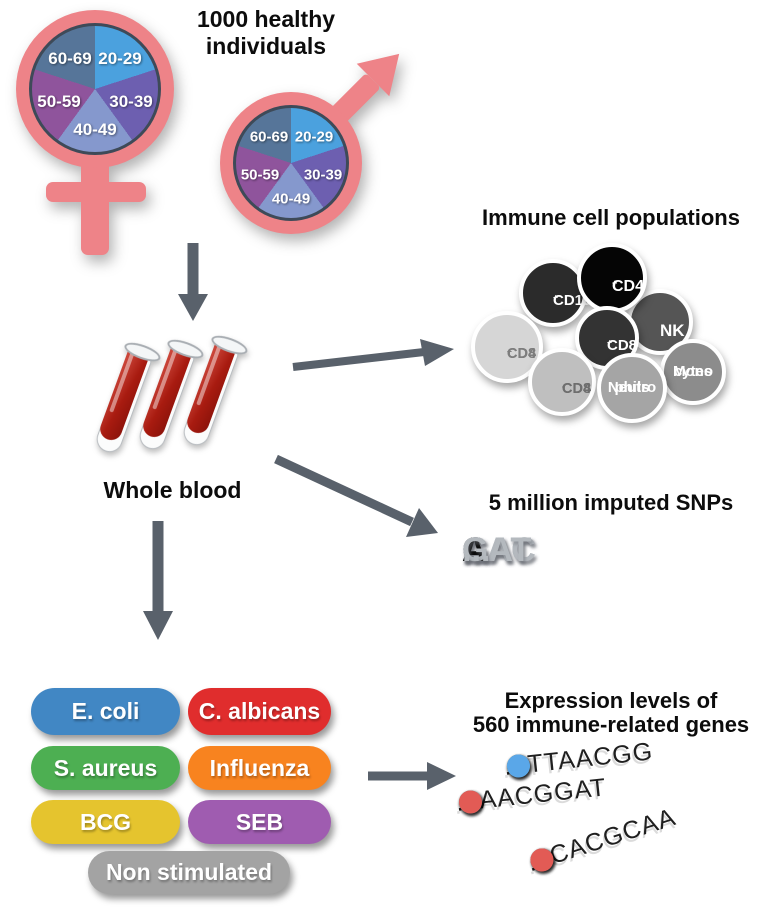 This screenshot has width=771, height=922. What do you see at coordinates (70, 58) in the screenshot?
I see `female-age-label-60-69: 60-69` at bounding box center [70, 58].